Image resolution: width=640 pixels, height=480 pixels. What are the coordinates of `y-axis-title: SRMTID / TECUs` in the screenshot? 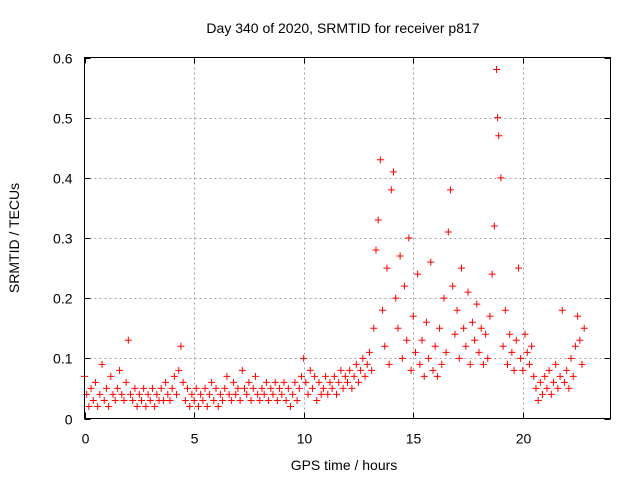 It's located at (14, 238).